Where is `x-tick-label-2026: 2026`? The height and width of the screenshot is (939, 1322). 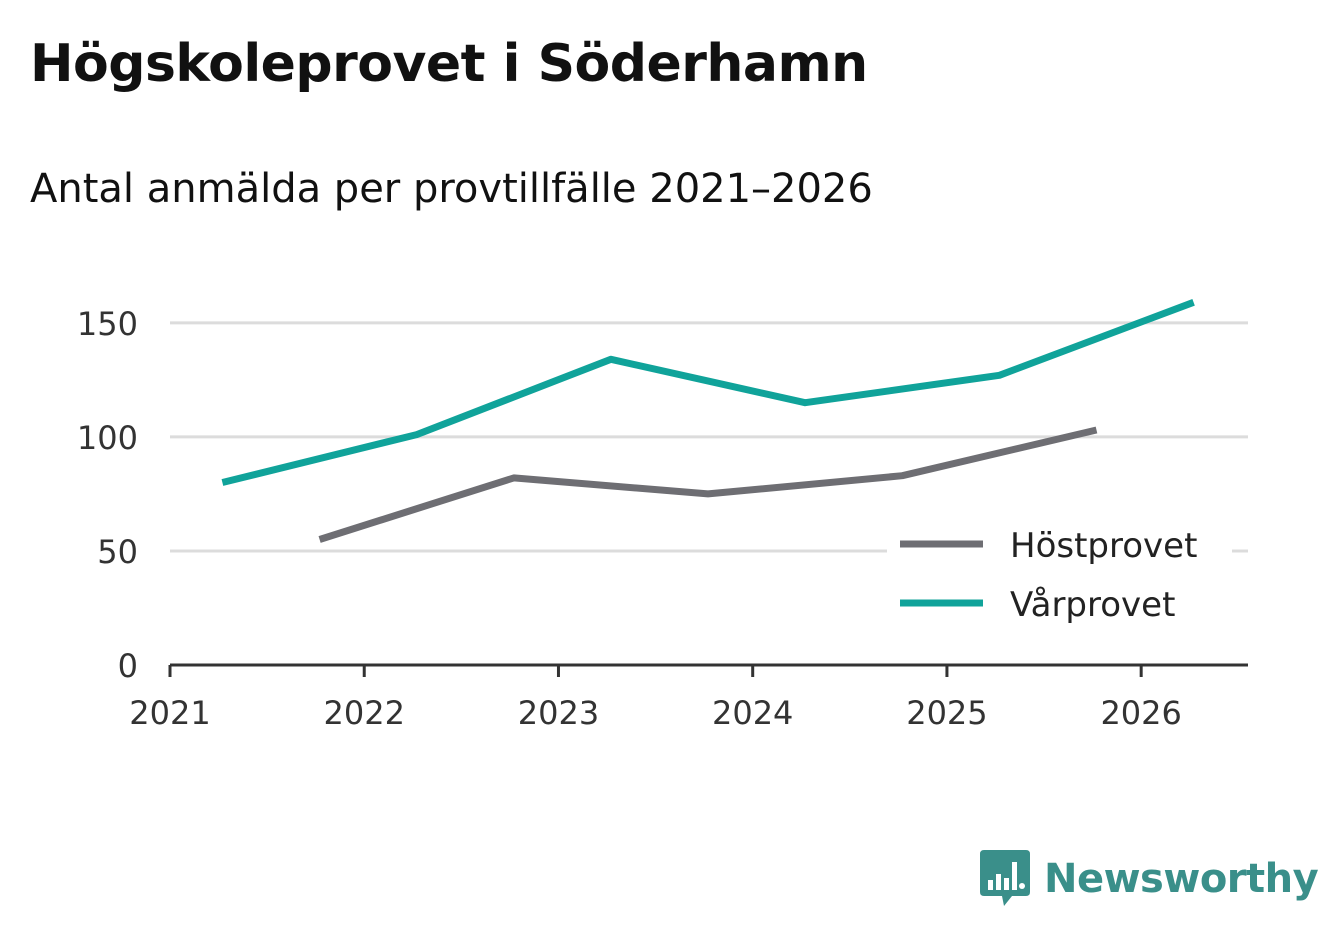
x-tick-label-2026: 2026 is located at coordinates (1140, 713).